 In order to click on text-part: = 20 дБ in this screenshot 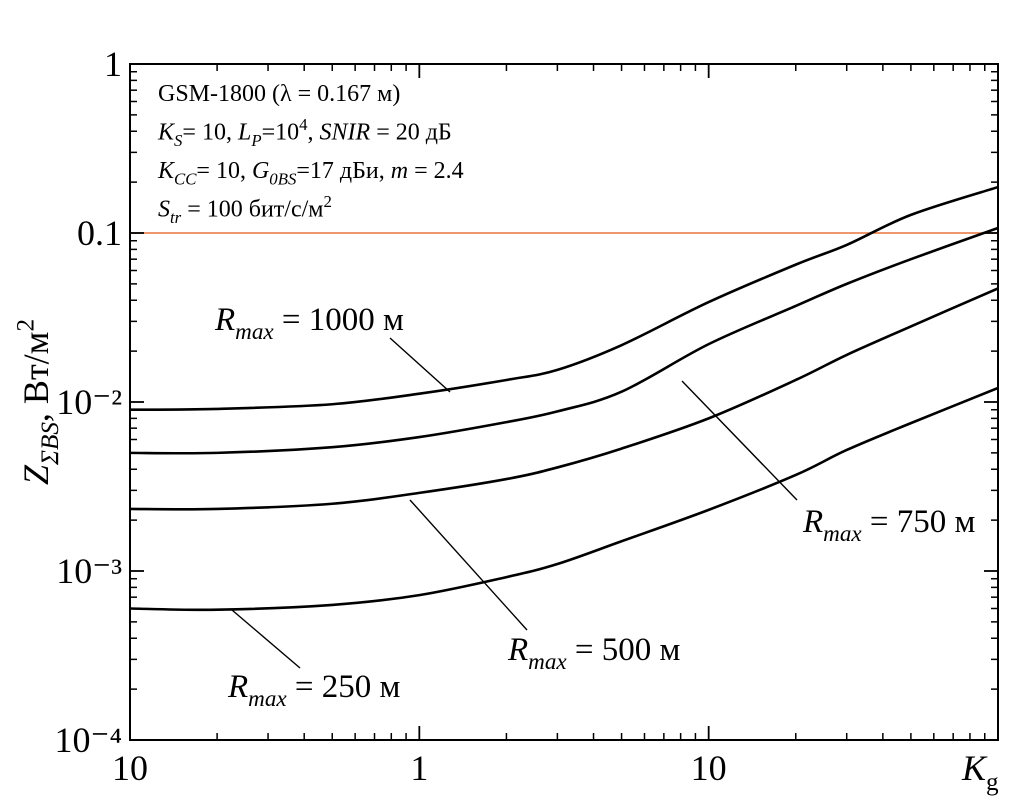, I will do `click(411, 133)`.